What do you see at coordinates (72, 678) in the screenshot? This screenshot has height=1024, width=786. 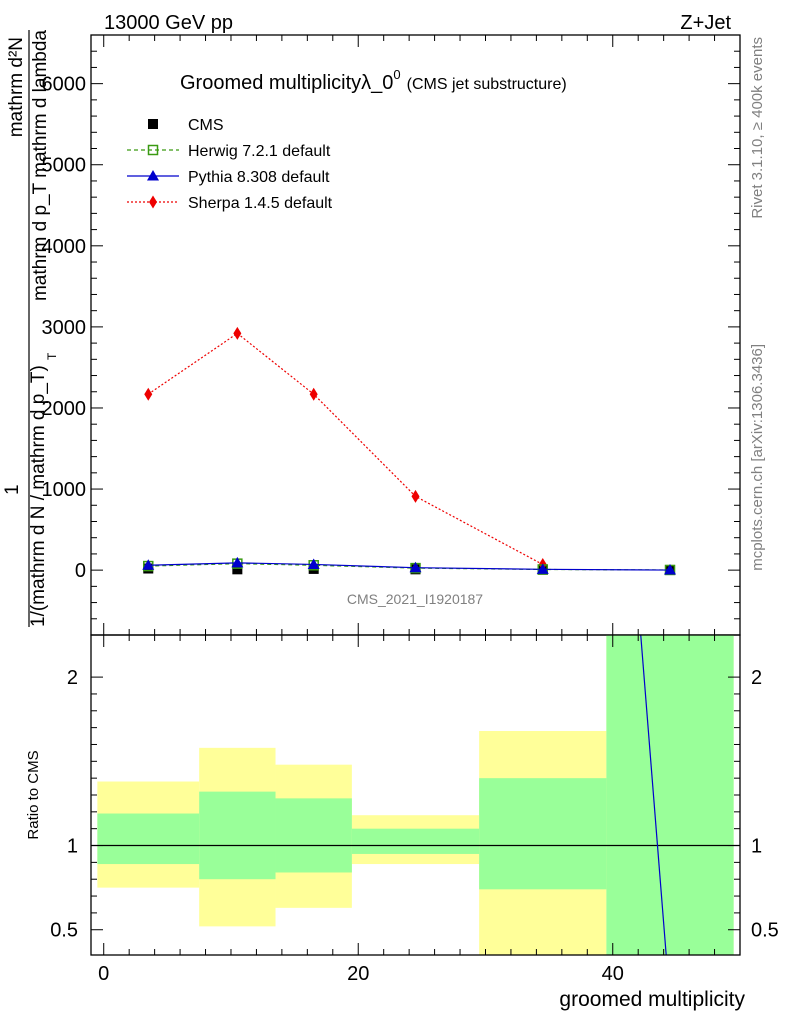 I see `ratio-ytick-label-left-2: 2` at bounding box center [72, 678].